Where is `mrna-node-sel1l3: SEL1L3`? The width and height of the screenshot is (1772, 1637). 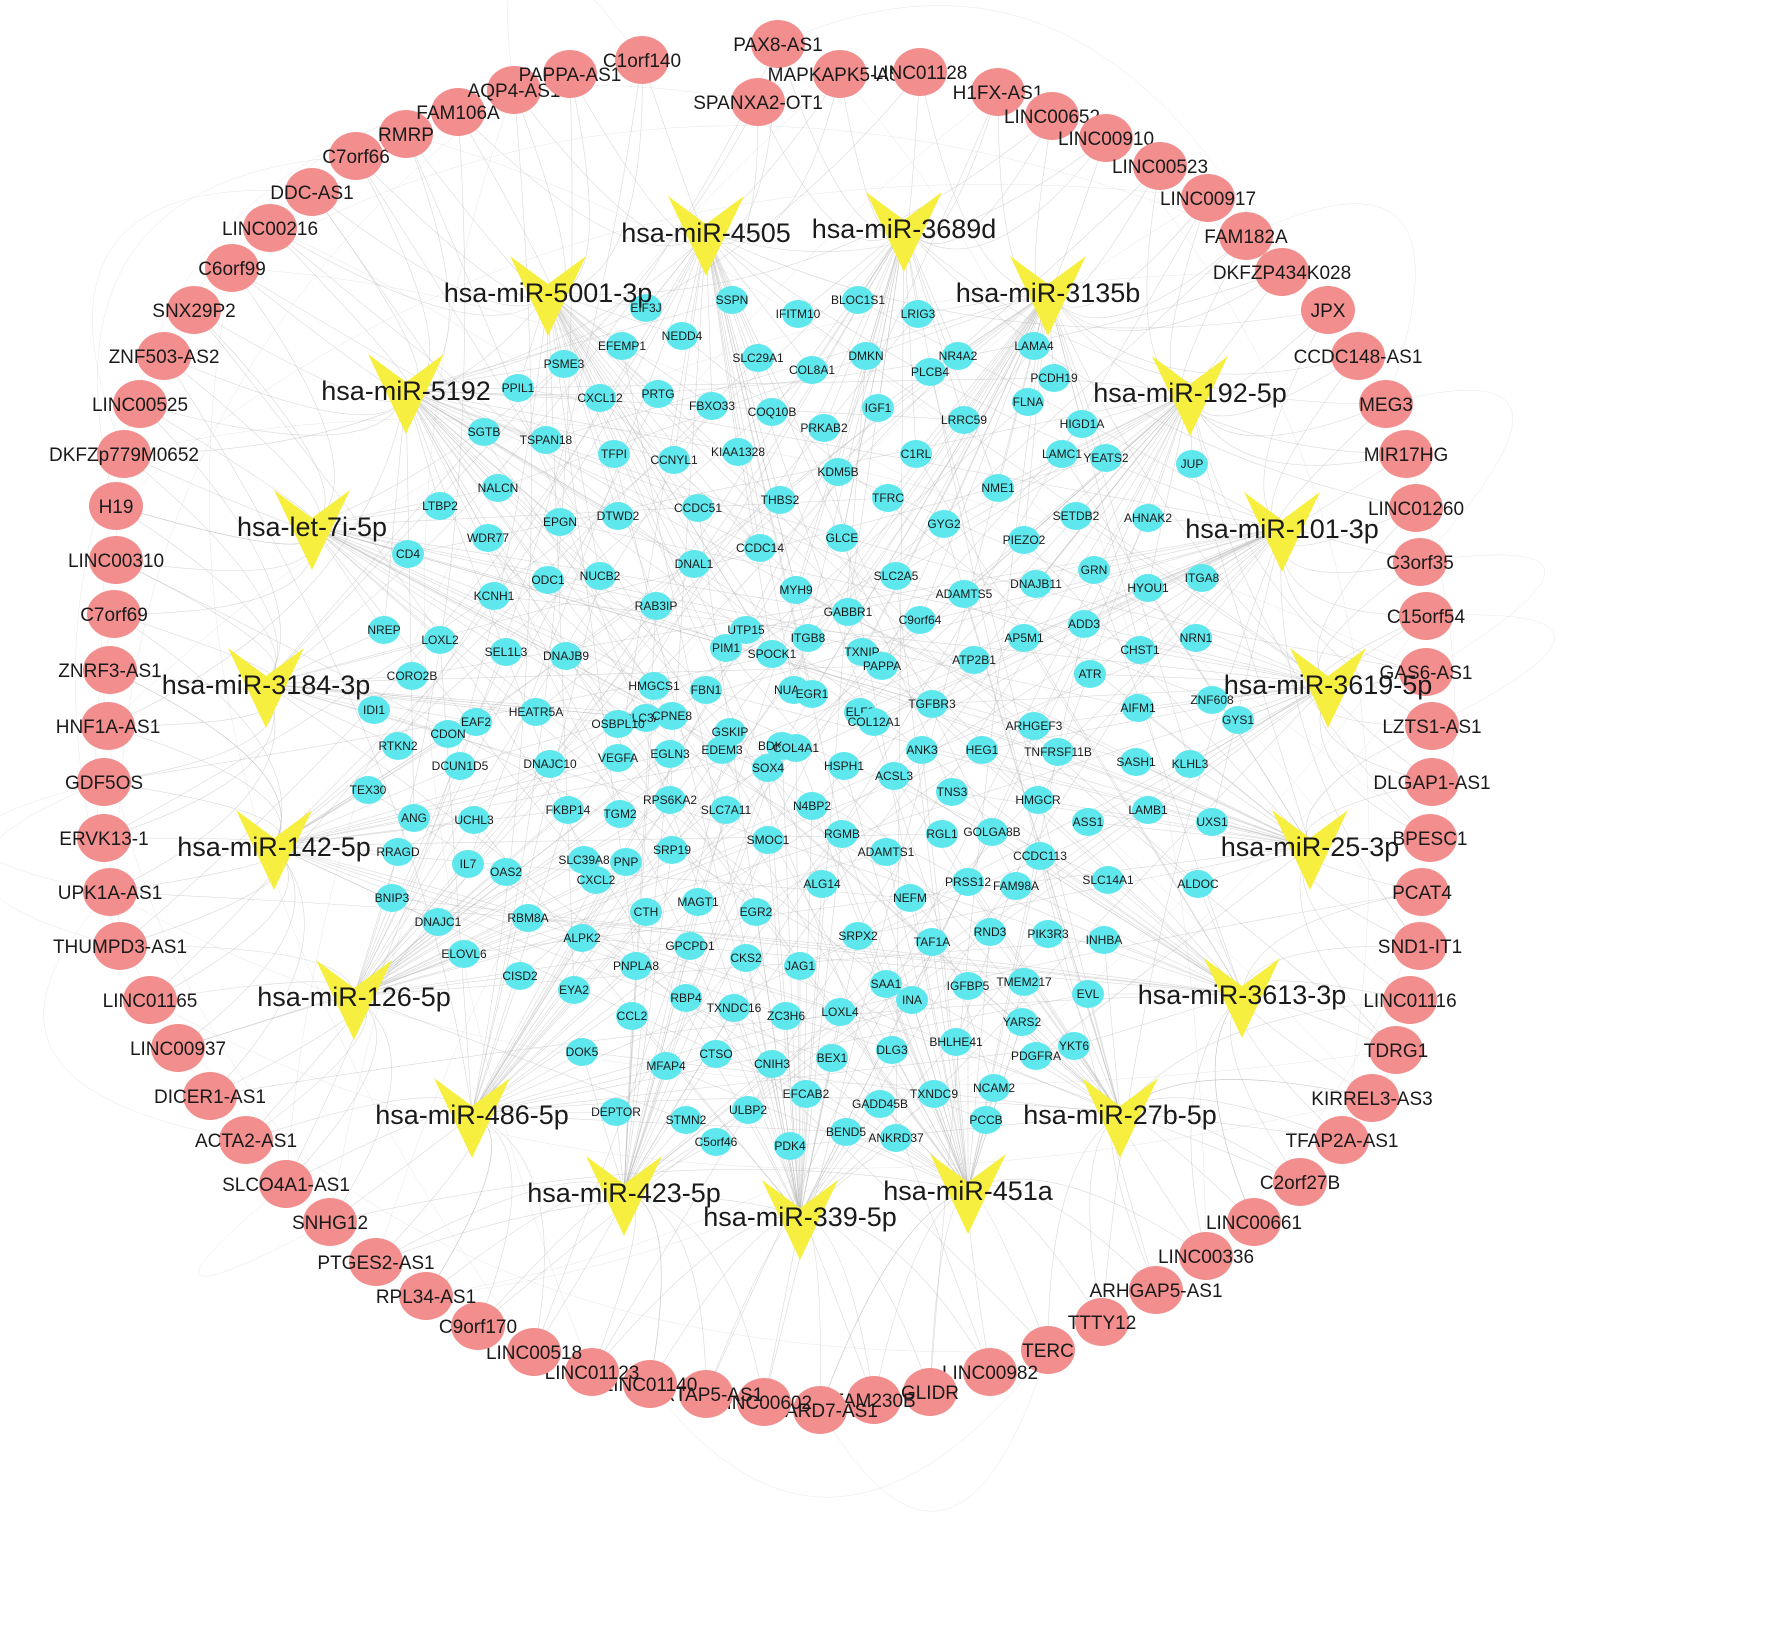
mrna-node-sel1l3: SEL1L3 is located at coordinates (506, 652).